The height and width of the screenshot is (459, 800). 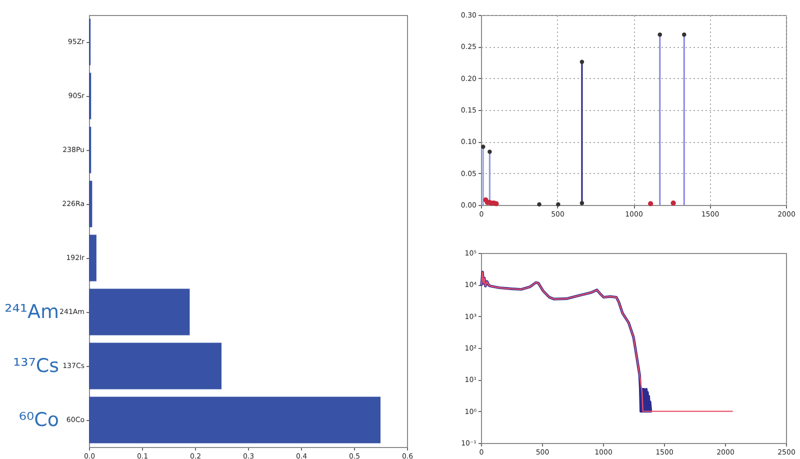 What do you see at coordinates (31, 312) in the screenshot?
I see `text: ²⁴¹Am` at bounding box center [31, 312].